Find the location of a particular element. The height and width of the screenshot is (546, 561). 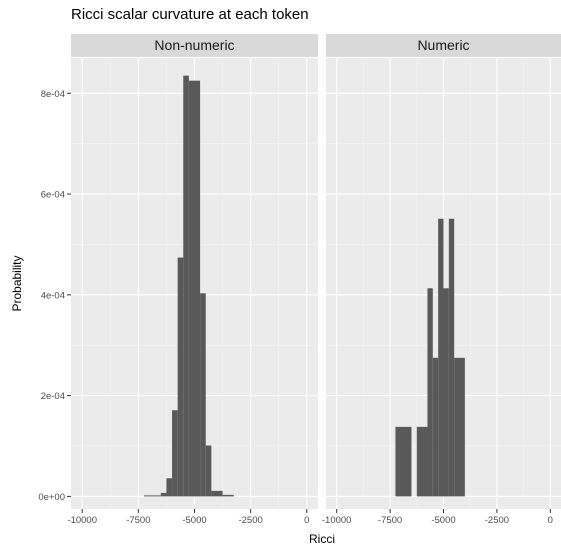

x-axis-title: Ricci is located at coordinates (322, 539).